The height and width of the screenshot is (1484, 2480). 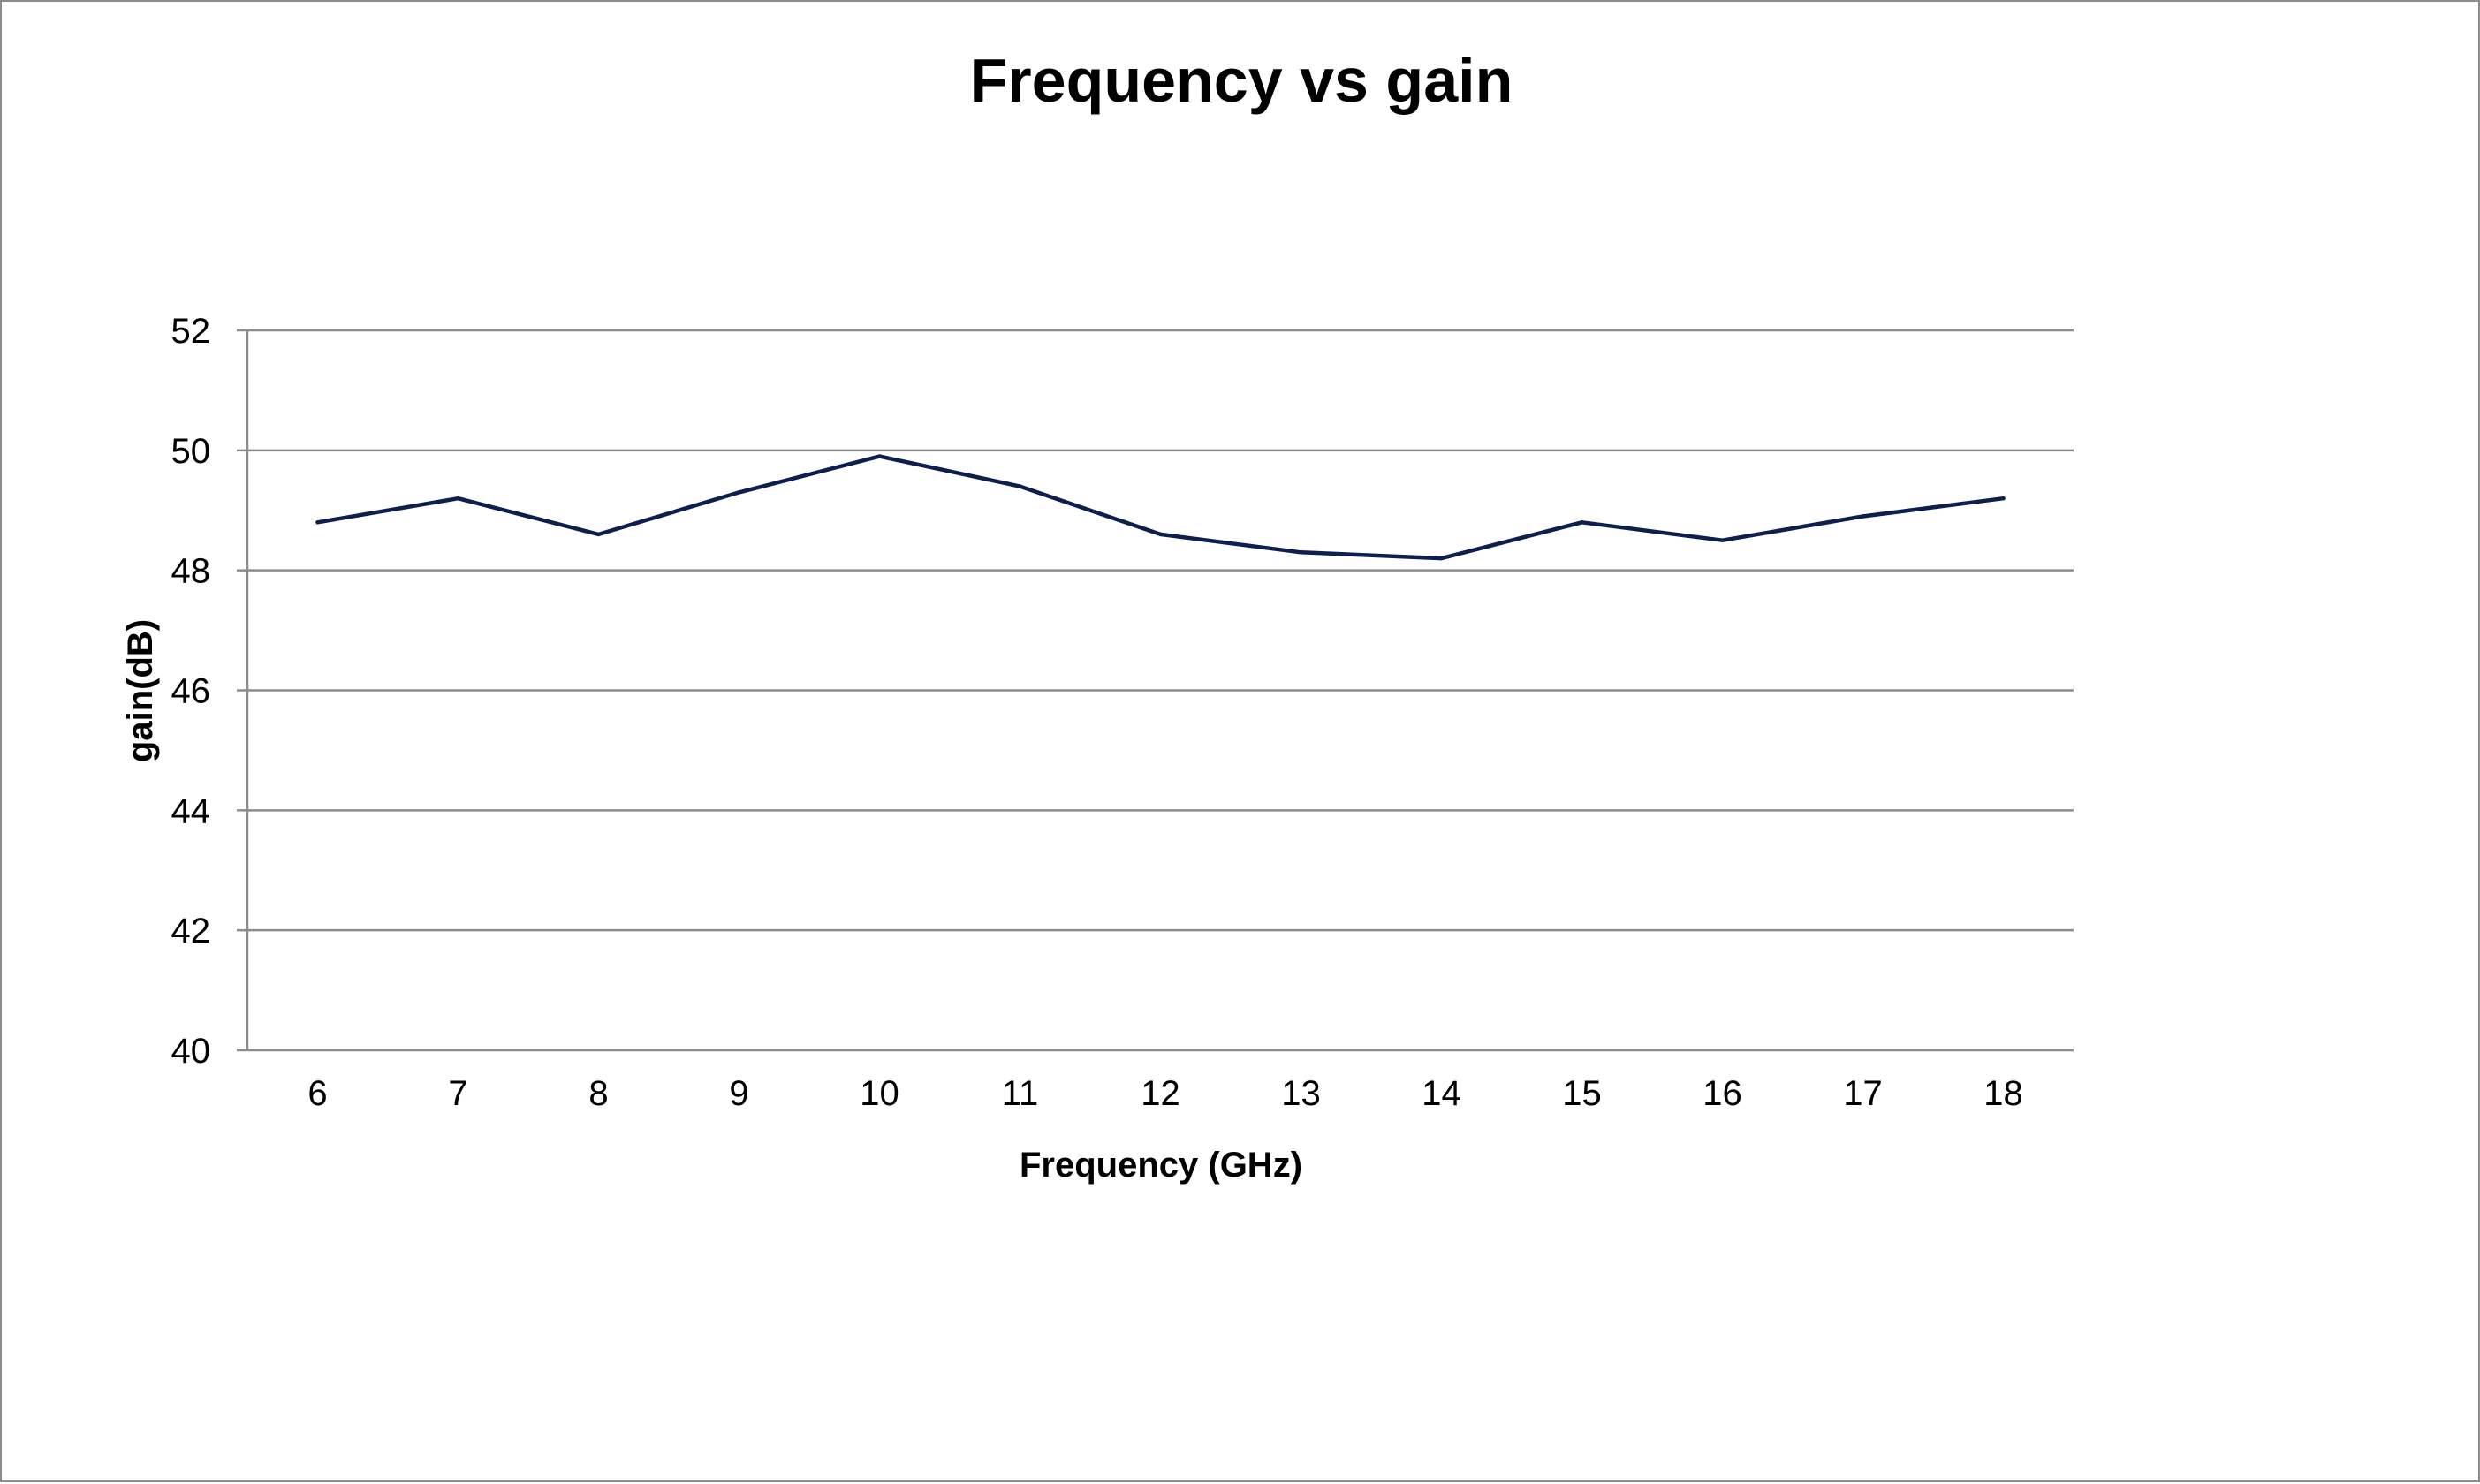 I want to click on y-axis-title: gain(dB), so click(x=140, y=690).